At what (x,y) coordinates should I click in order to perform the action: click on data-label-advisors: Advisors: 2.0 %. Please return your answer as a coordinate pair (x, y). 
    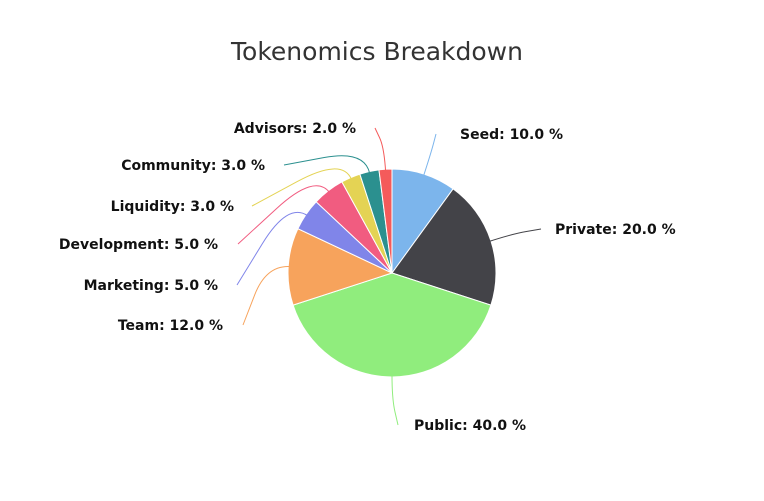
    Looking at the image, I should click on (295, 129).